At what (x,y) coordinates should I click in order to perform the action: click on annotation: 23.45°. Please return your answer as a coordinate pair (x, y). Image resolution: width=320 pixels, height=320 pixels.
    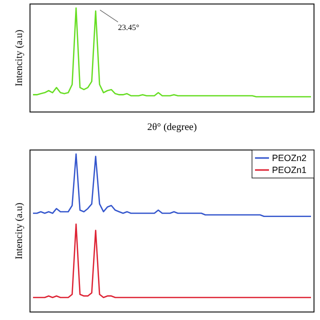
    Looking at the image, I should click on (129, 27).